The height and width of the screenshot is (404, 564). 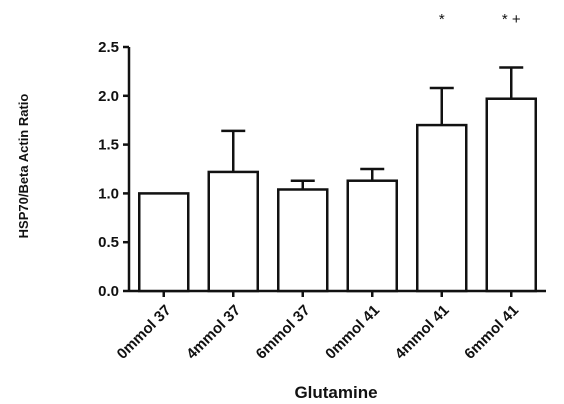 I want to click on x-tick-label: 0mmol 37, so click(x=144, y=332).